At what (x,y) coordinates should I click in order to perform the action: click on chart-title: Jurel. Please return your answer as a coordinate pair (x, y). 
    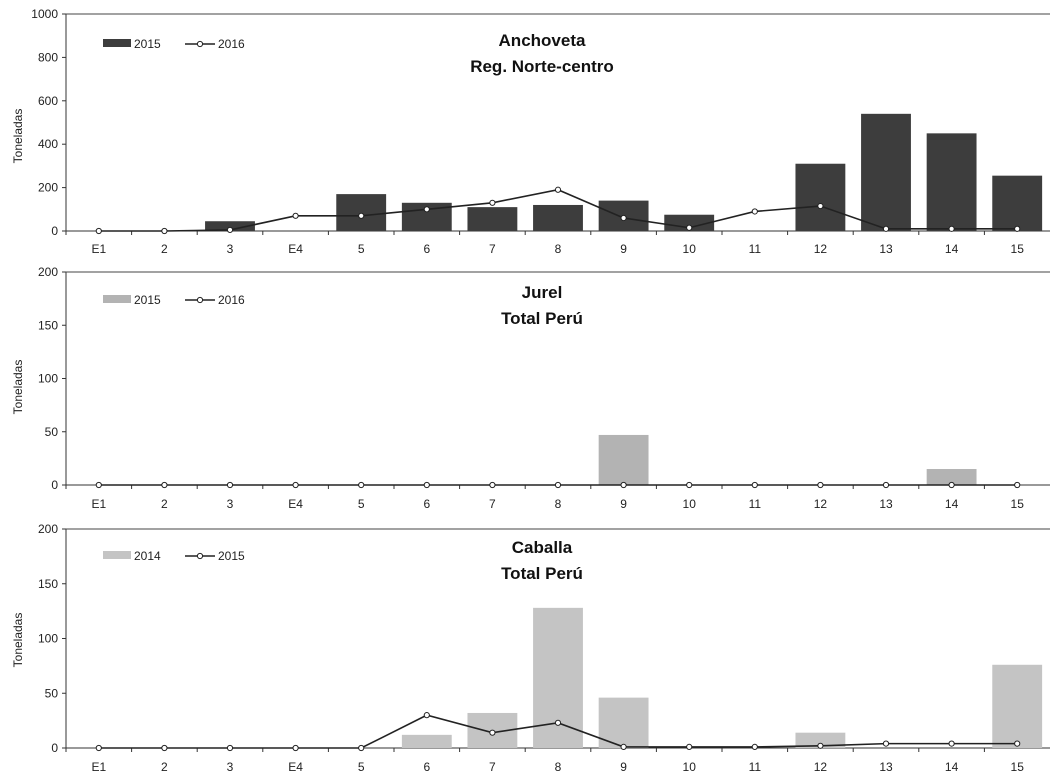
    Looking at the image, I should click on (542, 292).